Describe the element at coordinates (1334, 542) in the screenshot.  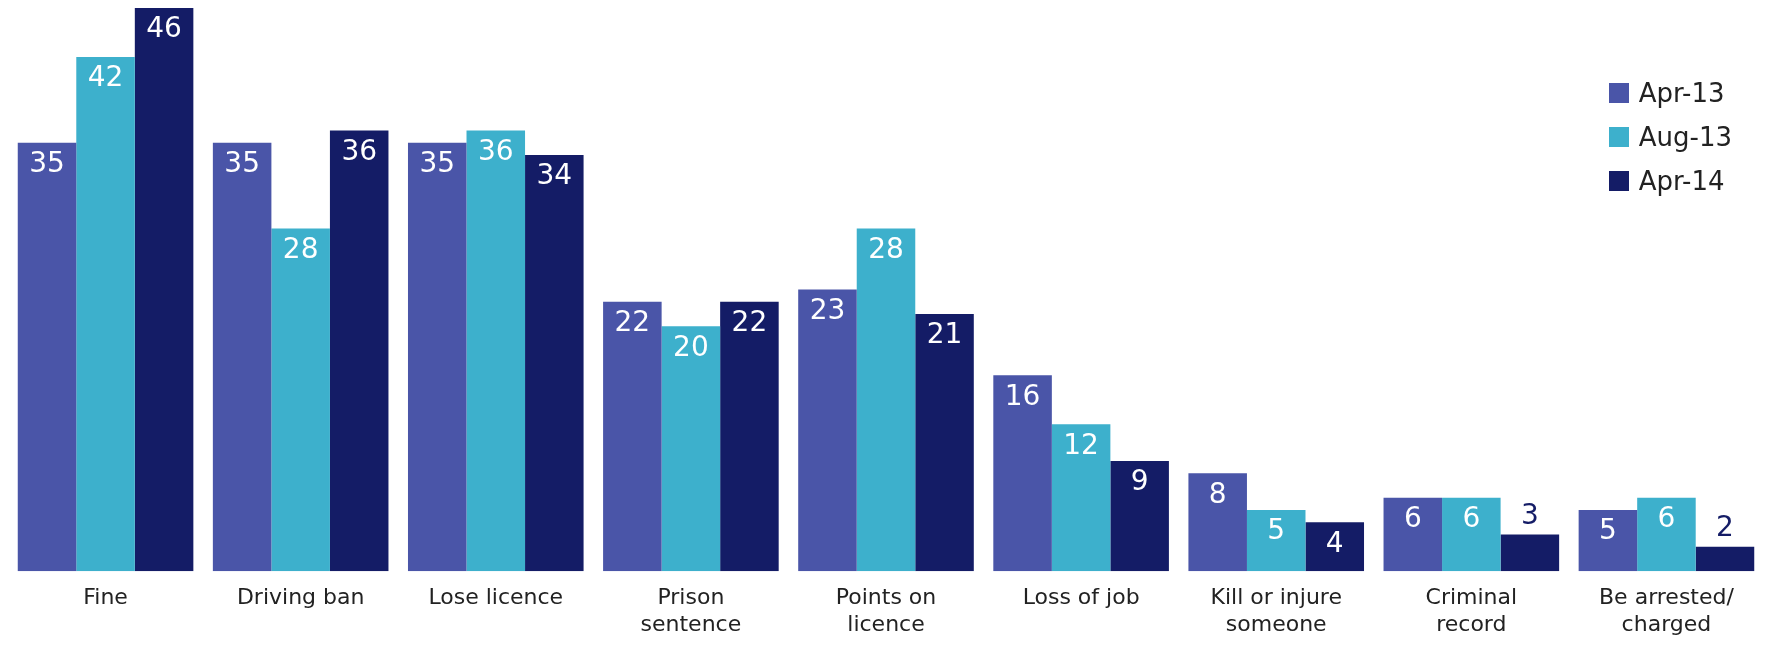
I see `data-label: 4` at that location.